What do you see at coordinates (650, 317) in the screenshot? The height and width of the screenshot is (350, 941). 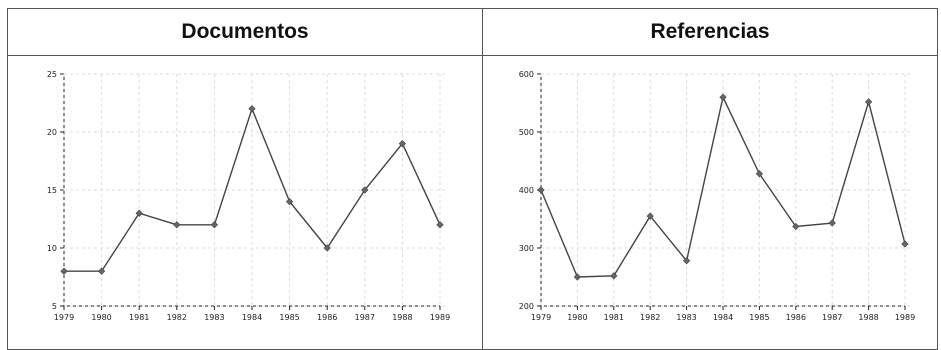 I see `referencias-x-tick-label: 1982` at bounding box center [650, 317].